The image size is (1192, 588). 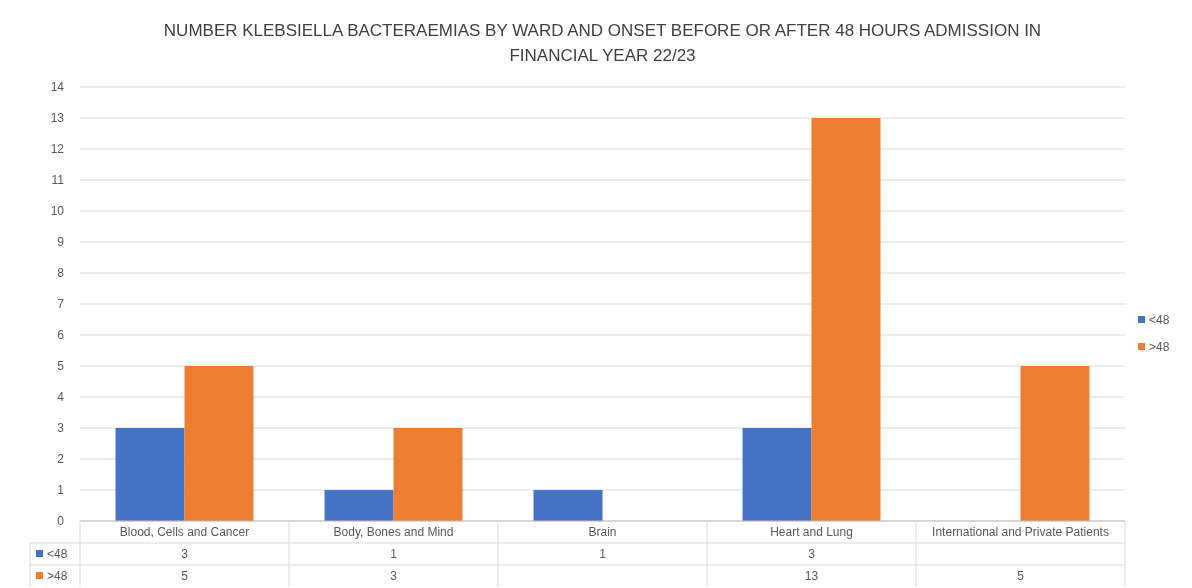 I want to click on y-tick-label: 5, so click(x=61, y=366).